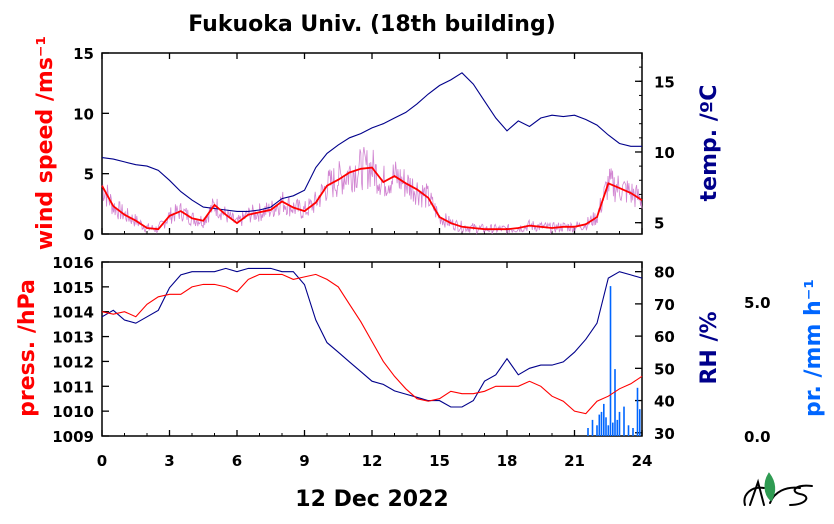 The width and height of the screenshot is (834, 524). Describe the element at coordinates (73, 362) in the screenshot. I see `pressure-y-tick-label: 1012` at that location.